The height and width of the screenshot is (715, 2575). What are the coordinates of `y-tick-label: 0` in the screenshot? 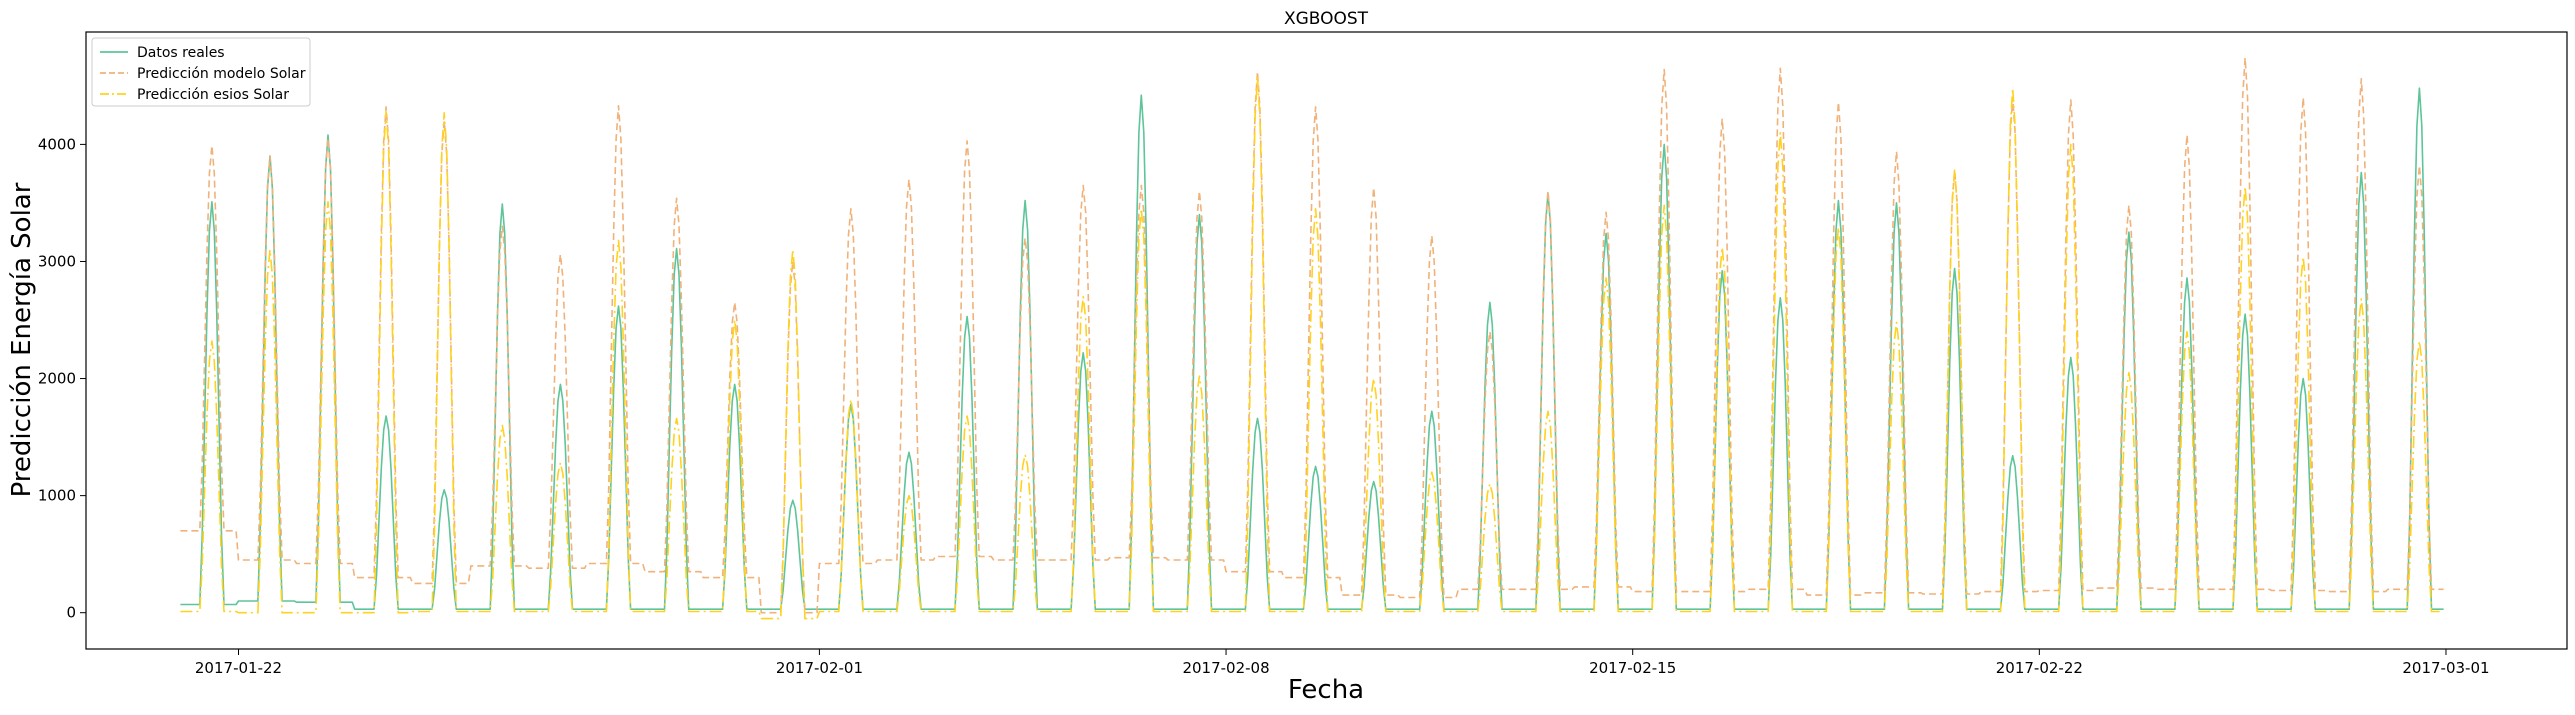 It's located at (71, 613).